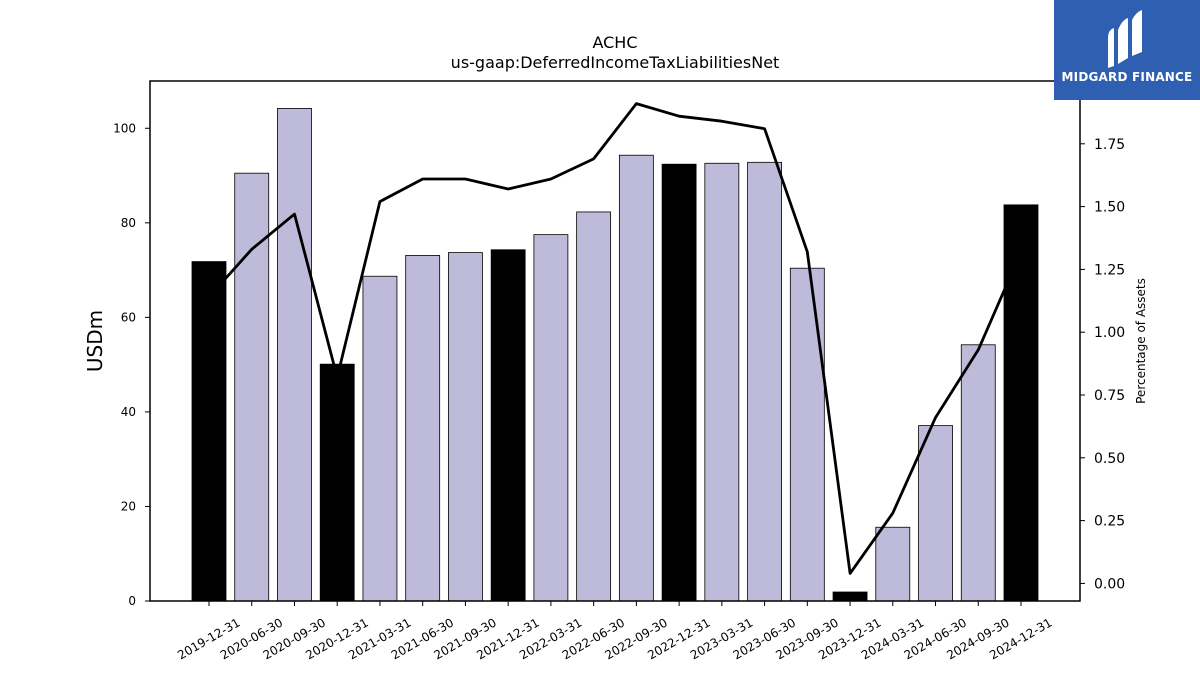 This screenshot has width=1200, height=675. Describe the element at coordinates (1109, 522) in the screenshot. I see `y2-tick-label-0.25: 0.25` at that location.